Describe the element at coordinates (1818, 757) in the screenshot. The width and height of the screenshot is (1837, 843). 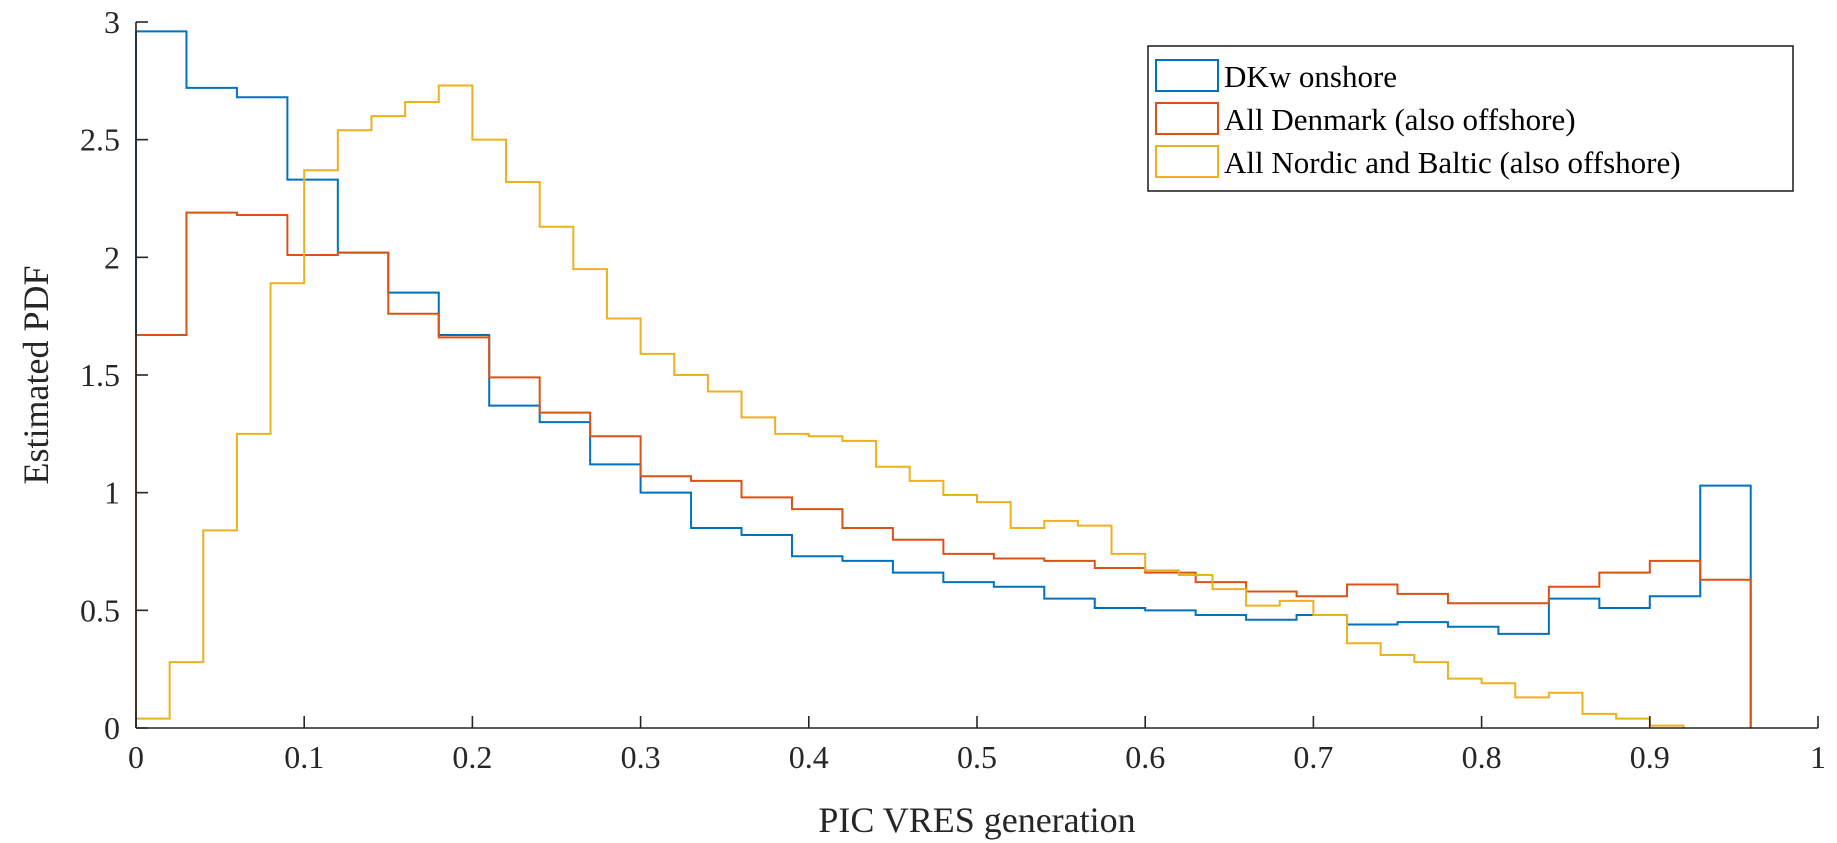
I see `x-tick-label: 1` at that location.